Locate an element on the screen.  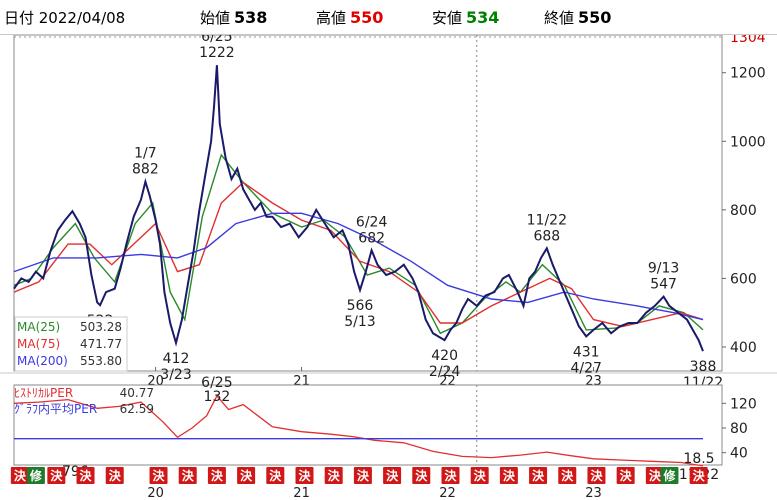
trough-value-label: 412 is located at coordinates (176, 359).